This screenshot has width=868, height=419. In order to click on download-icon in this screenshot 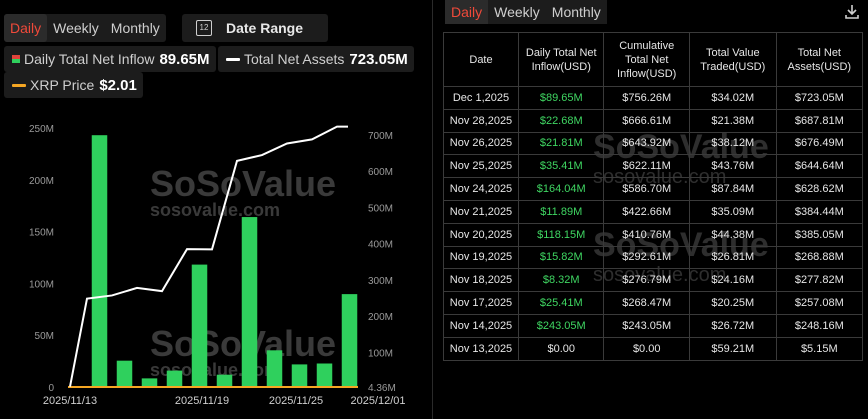, I will do `click(852, 12)`.